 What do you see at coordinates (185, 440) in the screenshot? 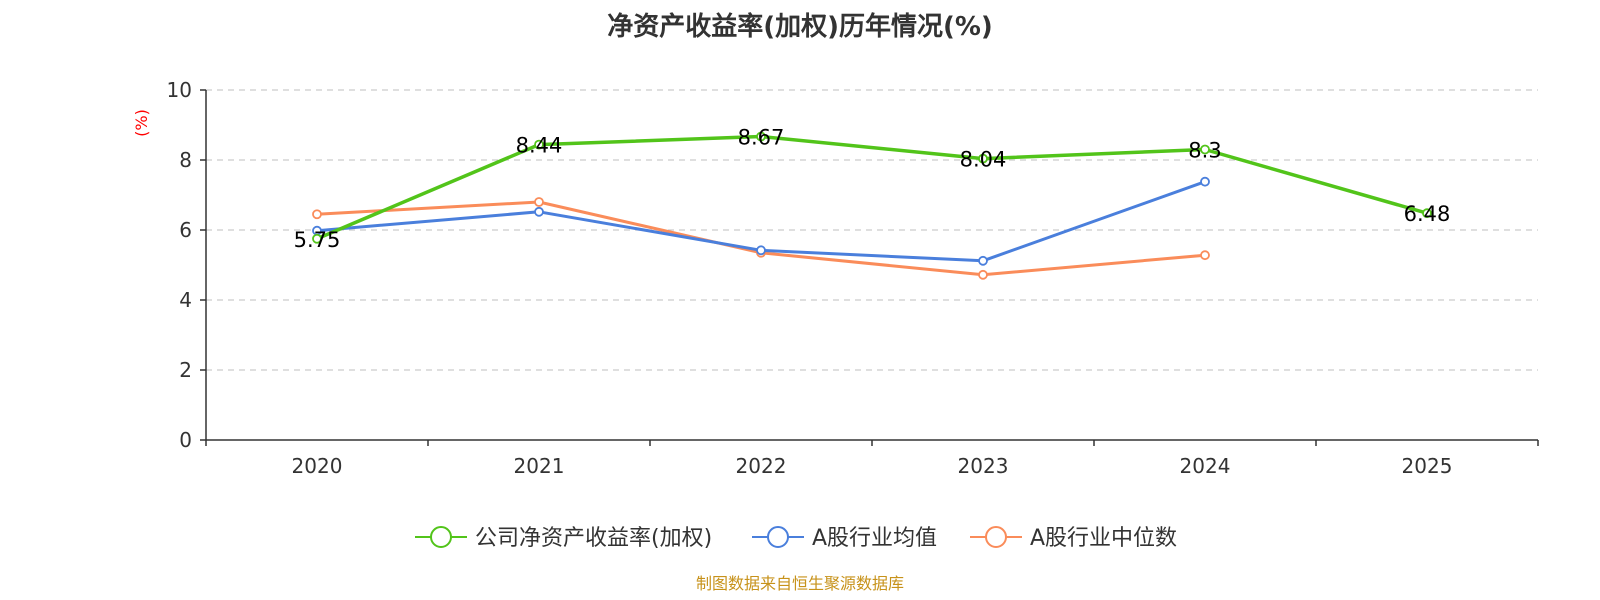
I see `y-tick-label: 0` at bounding box center [185, 440].